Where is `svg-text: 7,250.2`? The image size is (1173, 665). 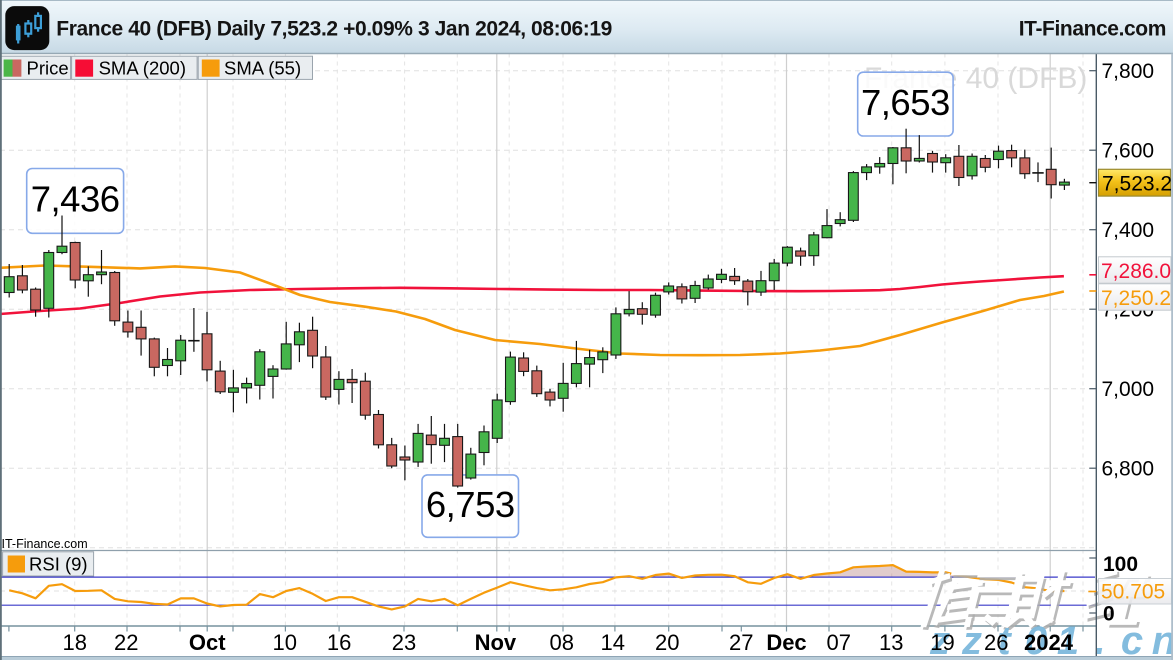
svg-text: 7,250.2 is located at coordinates (1136, 298).